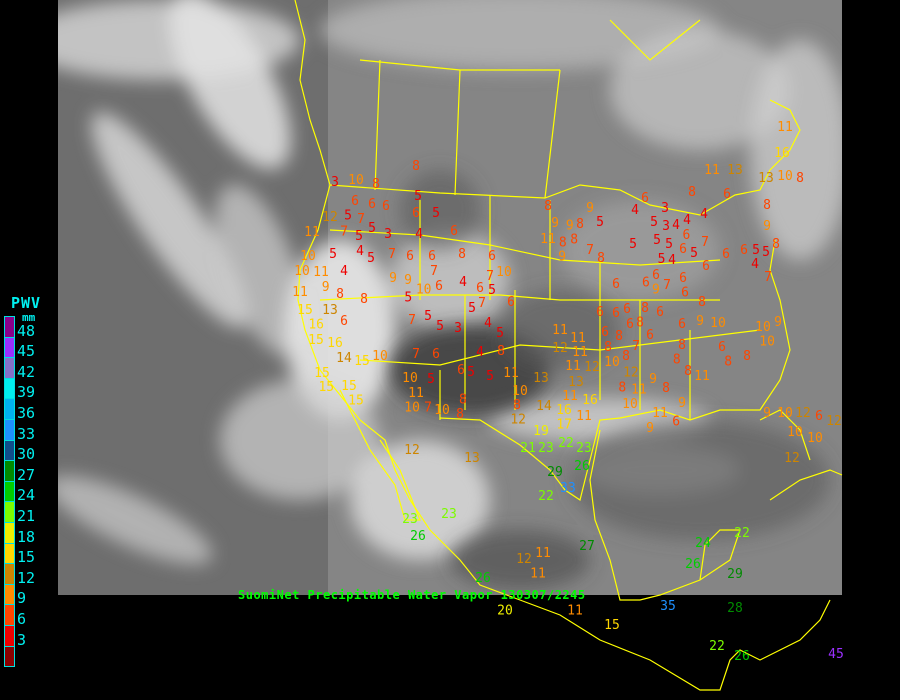  What do you see at coordinates (26, 495) in the screenshot?
I see `legend-label: 24` at bounding box center [26, 495].